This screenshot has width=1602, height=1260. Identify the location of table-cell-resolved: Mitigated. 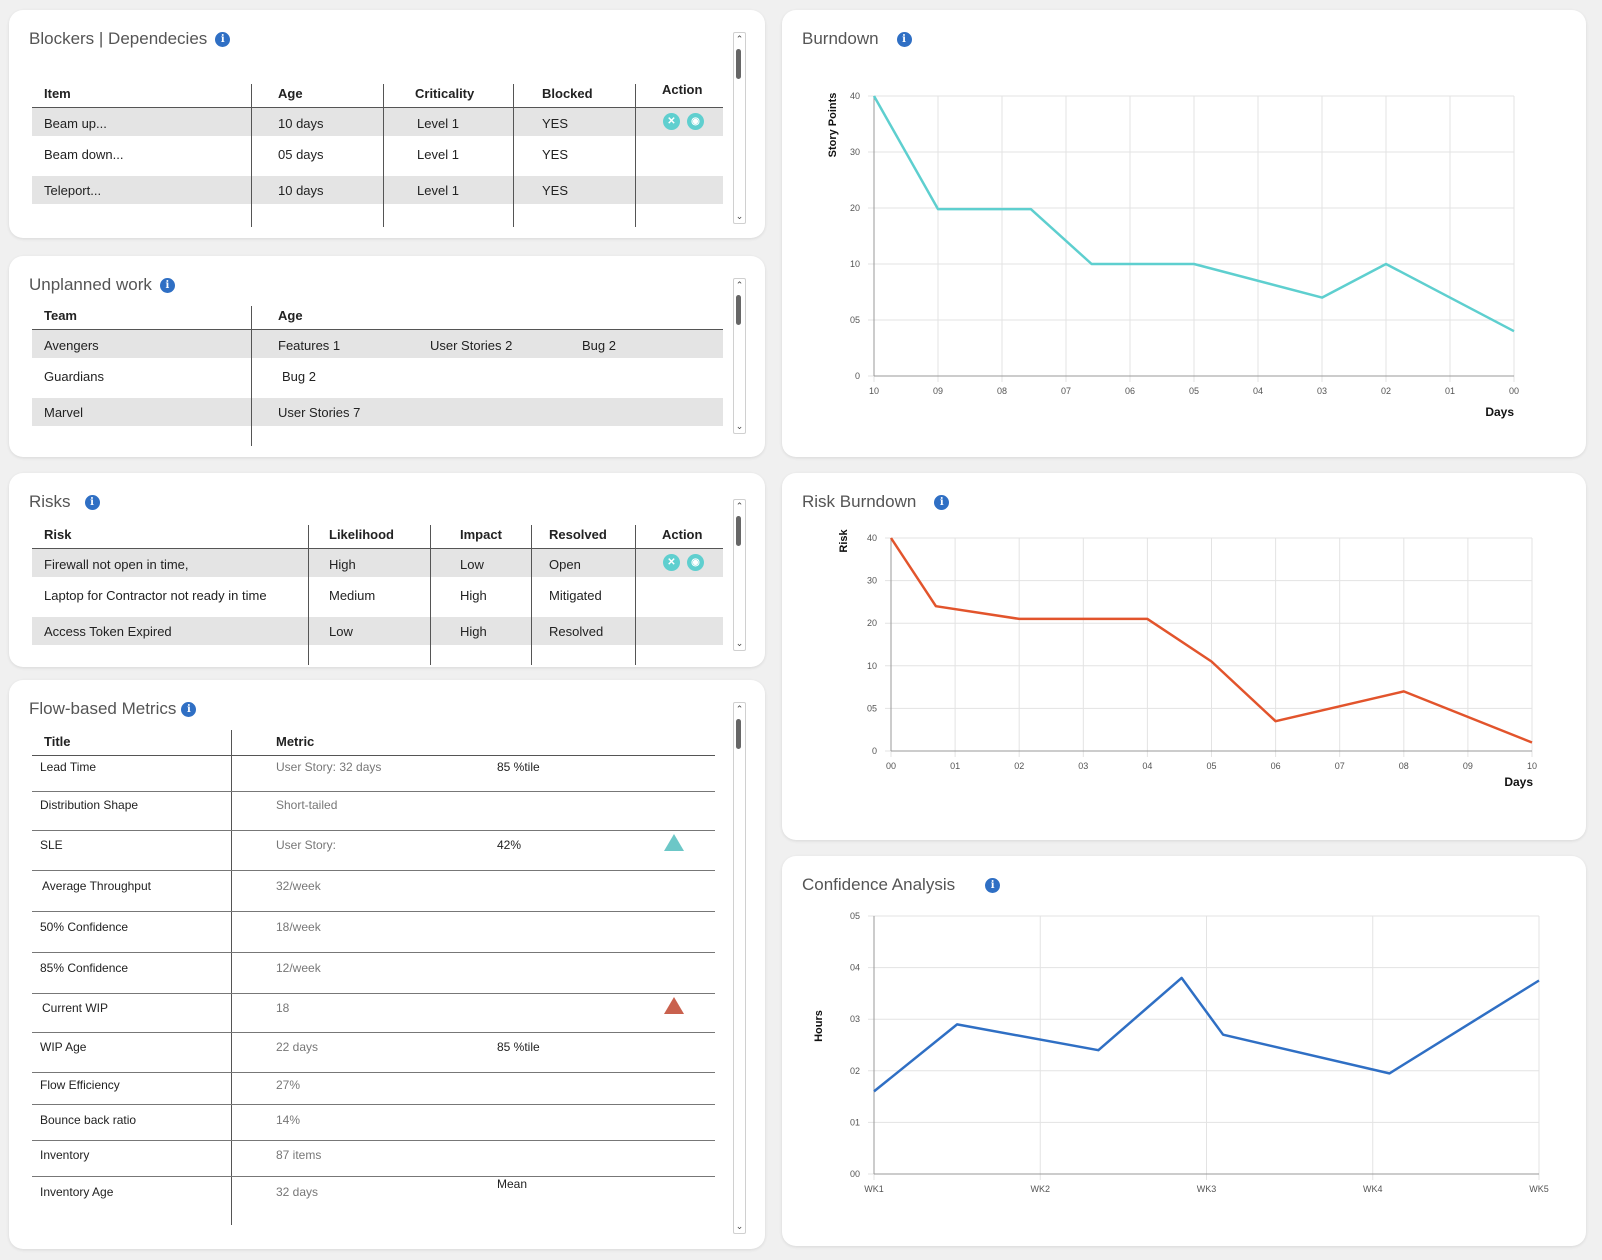
(575, 595).